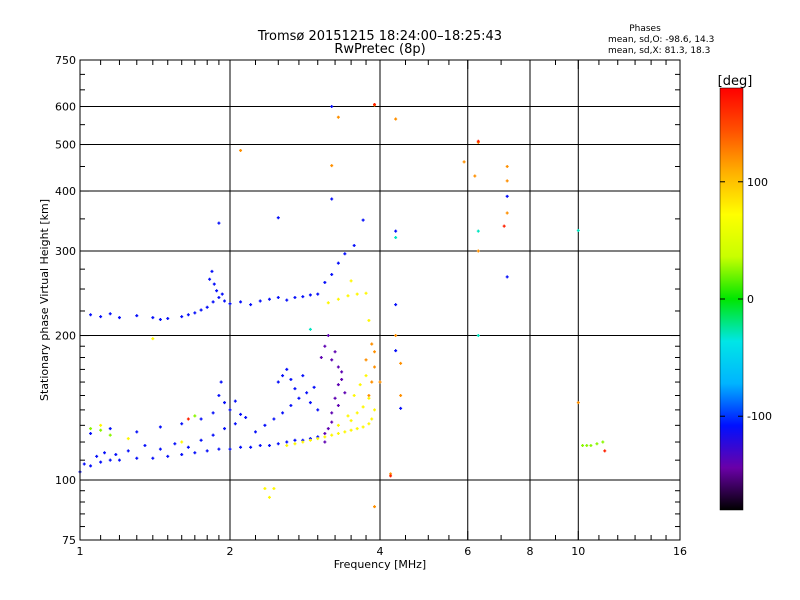 This screenshot has height=600, width=800. What do you see at coordinates (757, 182) in the screenshot?
I see `colorbar-tick-label: 100` at bounding box center [757, 182].